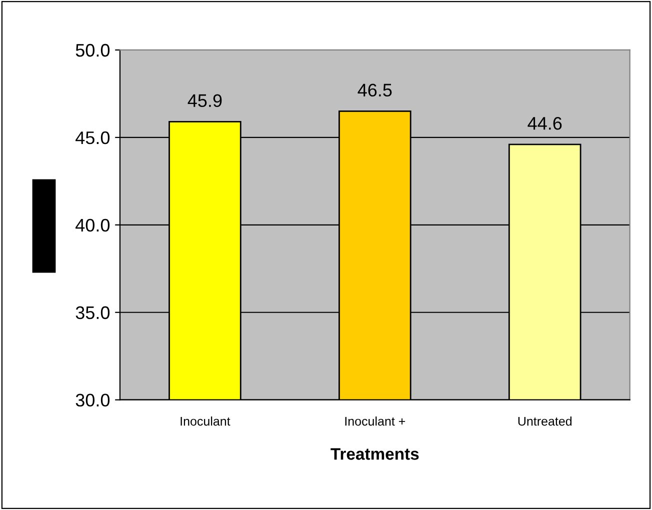 Image resolution: width=652 pixels, height=510 pixels. Describe the element at coordinates (93, 225) in the screenshot. I see `y-tick-label: 40.0` at that location.